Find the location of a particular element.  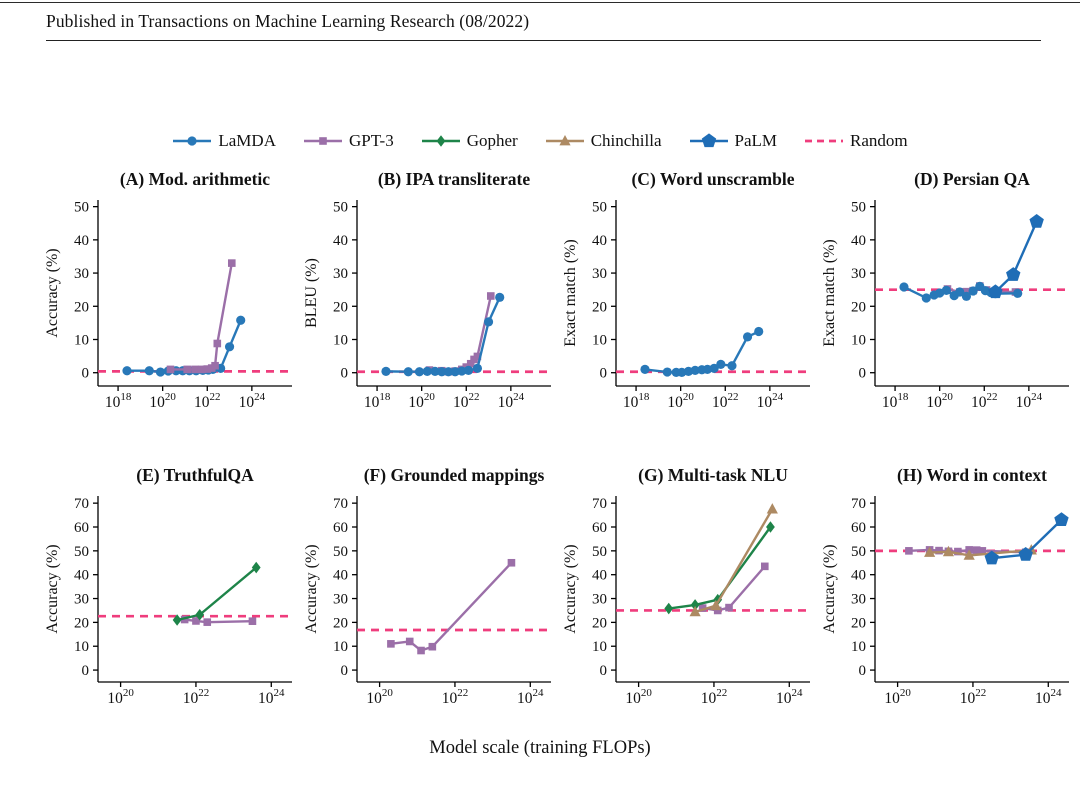

legend-item-gpt3: GPT-3 is located at coordinates (348, 141).